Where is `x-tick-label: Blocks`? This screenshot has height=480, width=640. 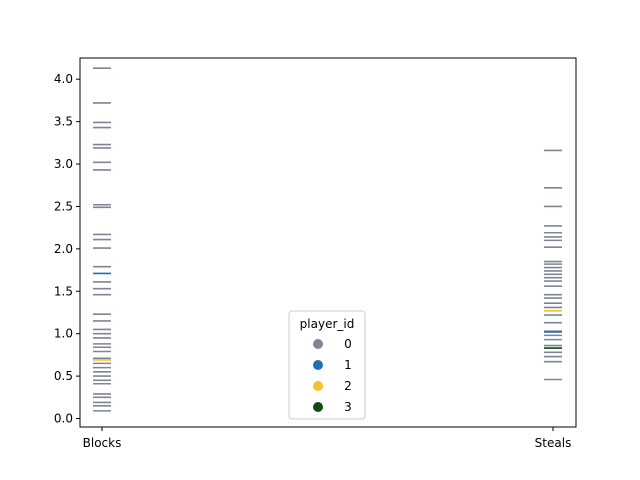
x-tick-label: Blocks is located at coordinates (102, 443).